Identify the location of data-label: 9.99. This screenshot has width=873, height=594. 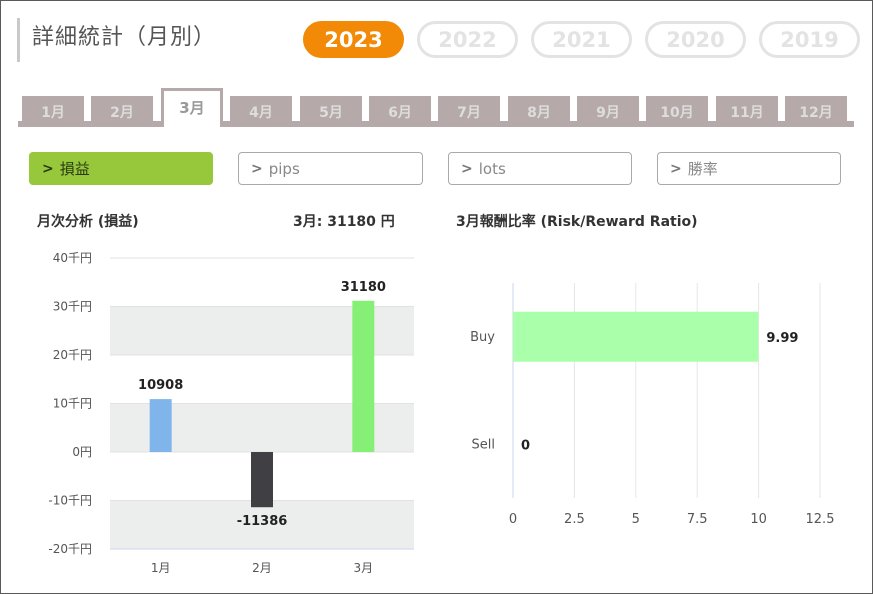
(782, 338).